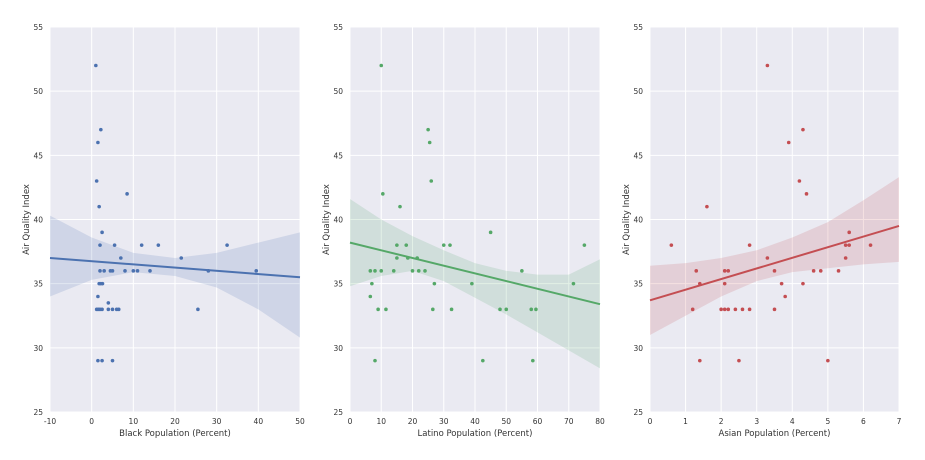  I want to click on x-axis-label: Asian Population (Percent), so click(775, 434).